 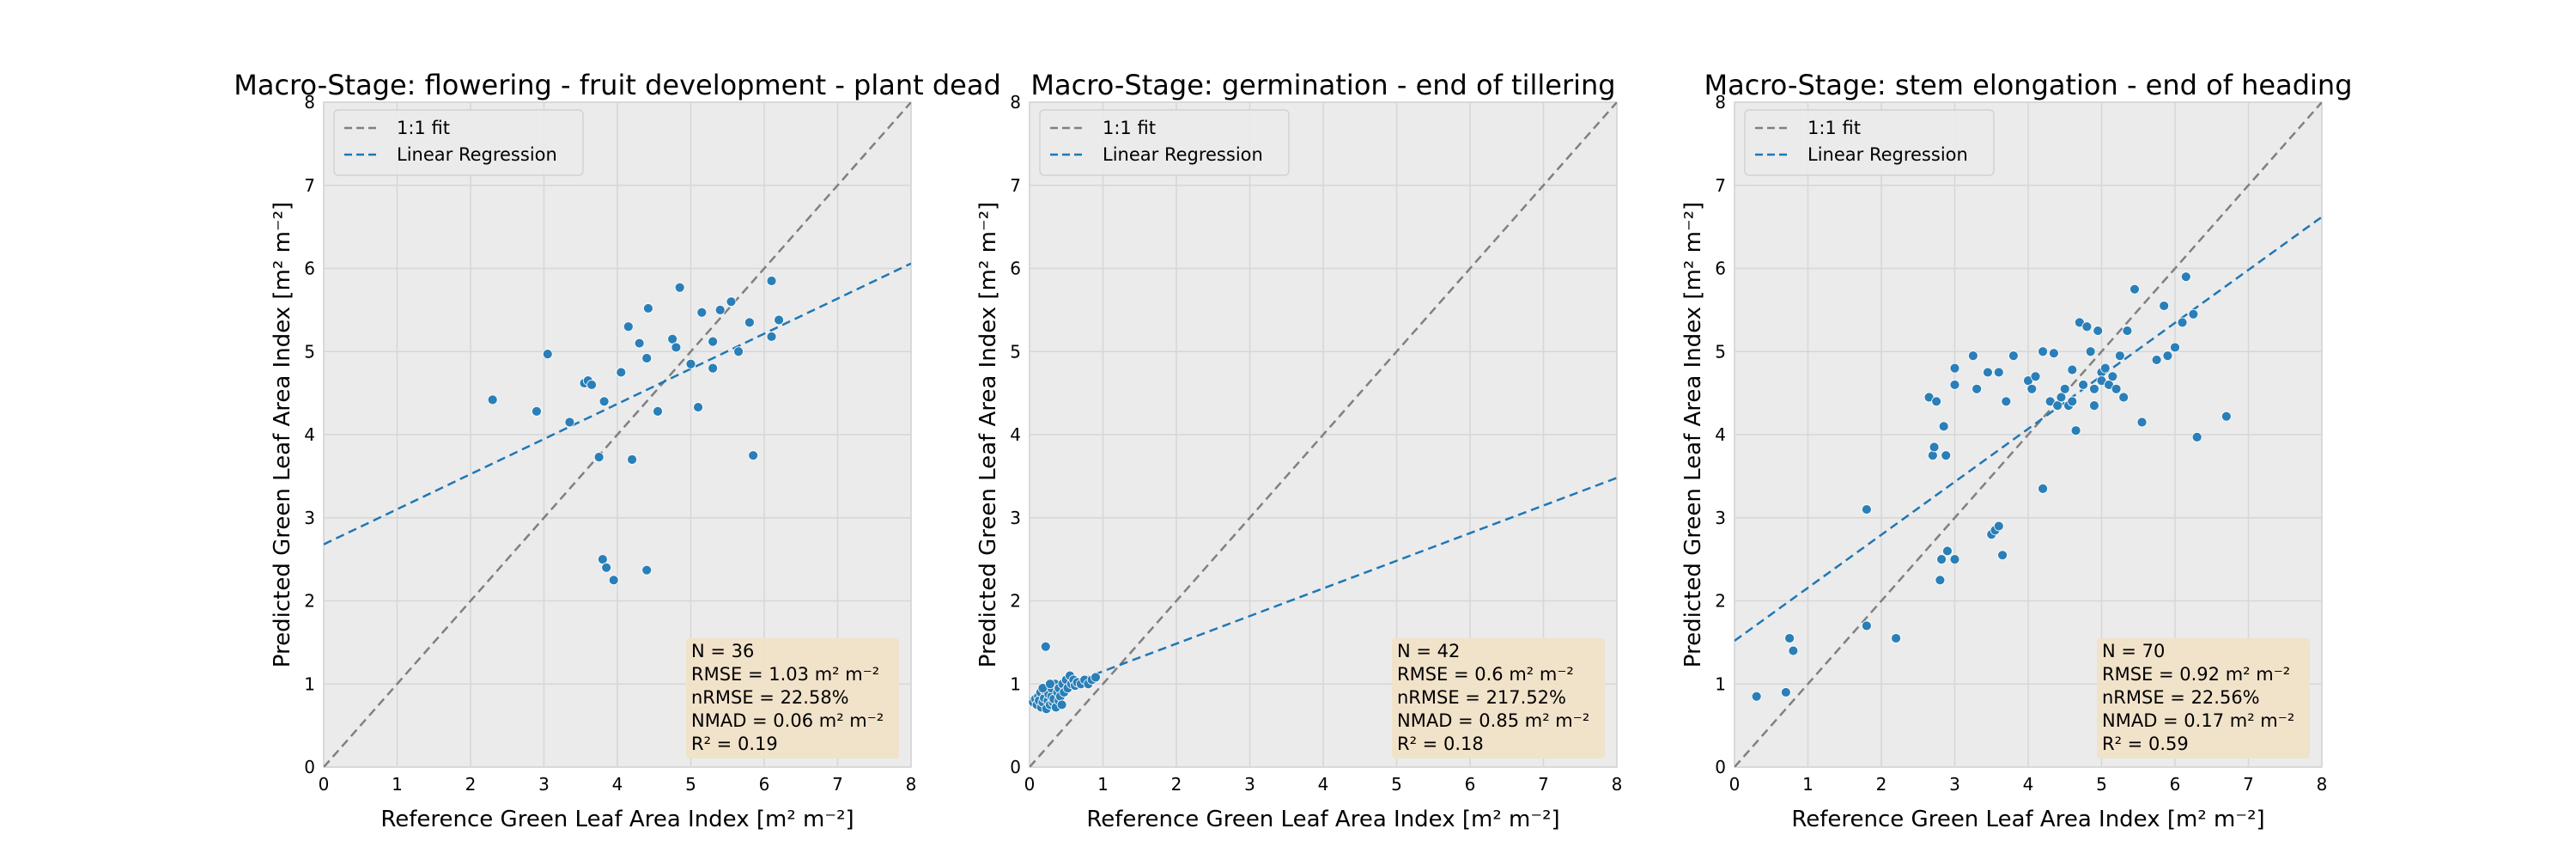 What do you see at coordinates (310, 102) in the screenshot?
I see `y-tick-label: 8` at bounding box center [310, 102].